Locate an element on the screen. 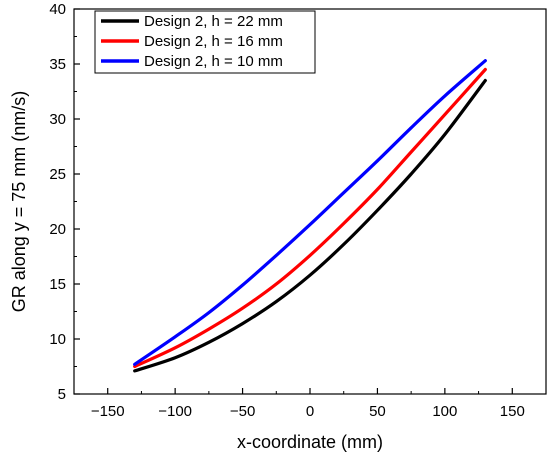 This screenshot has height=458, width=550. y-tick-label: 15 is located at coordinates (57, 284).